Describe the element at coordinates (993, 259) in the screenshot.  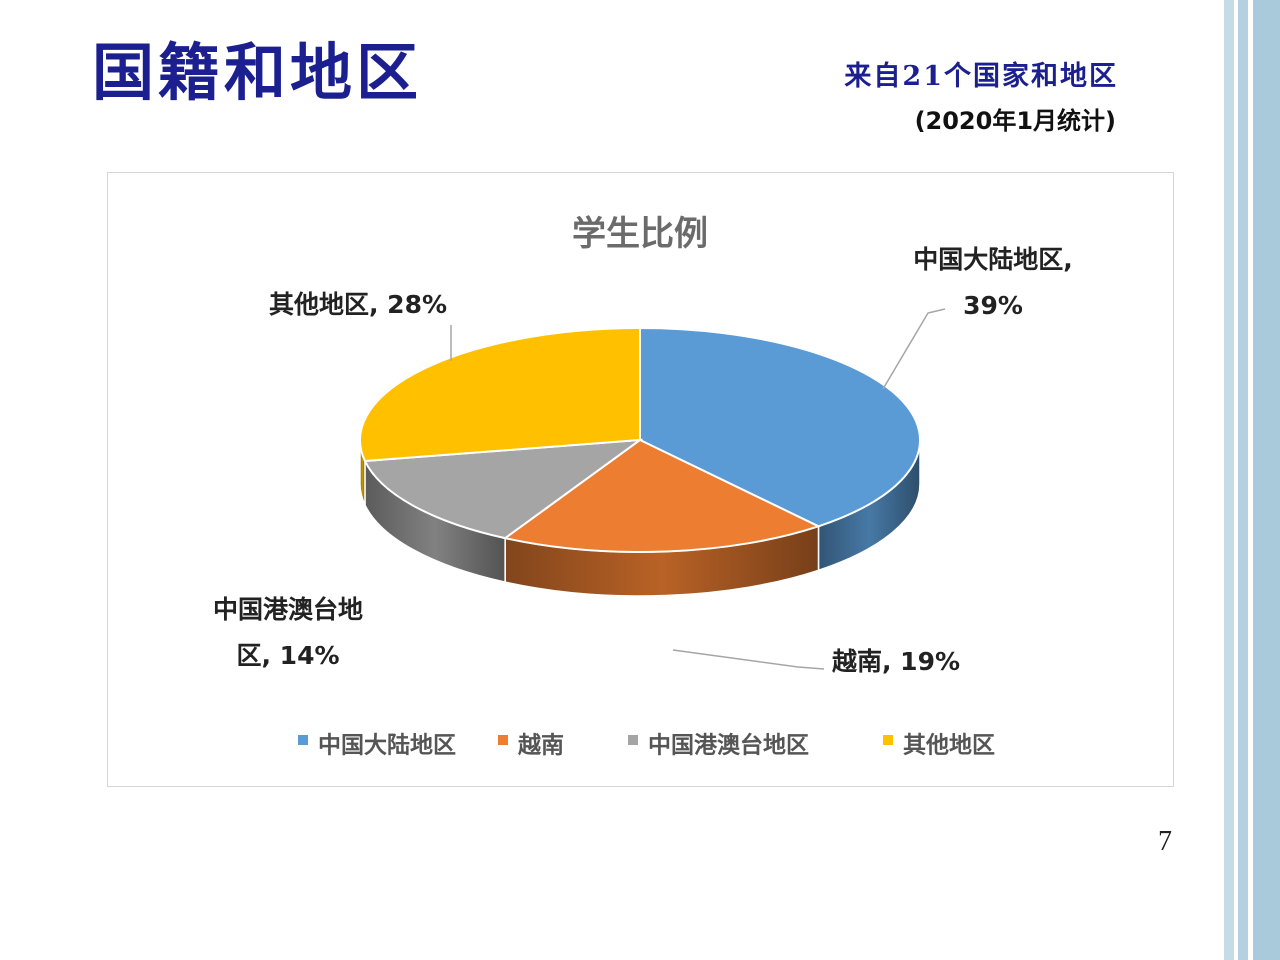
I see `data-label-0: 中国大陆地区,` at that location.